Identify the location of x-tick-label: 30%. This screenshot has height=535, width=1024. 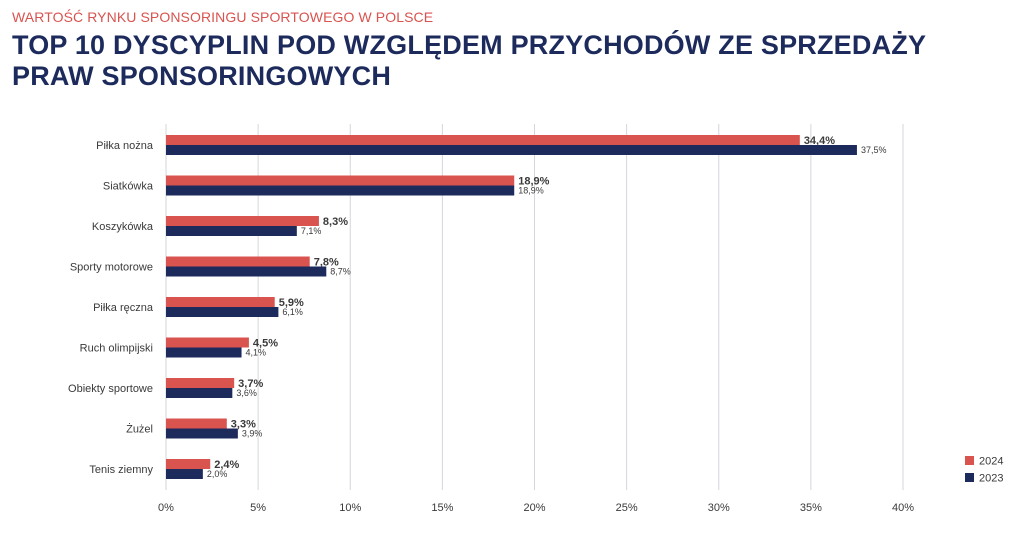
(719, 508).